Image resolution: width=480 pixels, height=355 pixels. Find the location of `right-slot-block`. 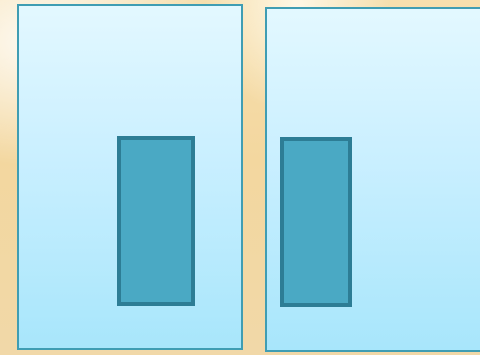

right-slot-block is located at coordinates (316, 222).